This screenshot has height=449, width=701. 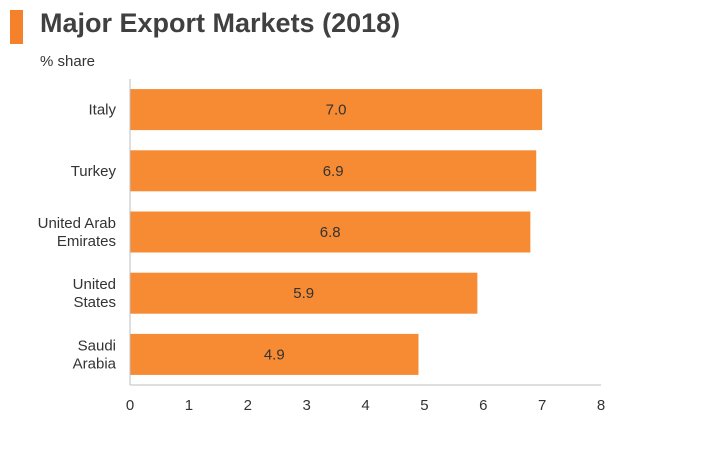 I want to click on bar-value-label: 6.8, so click(x=330, y=232).